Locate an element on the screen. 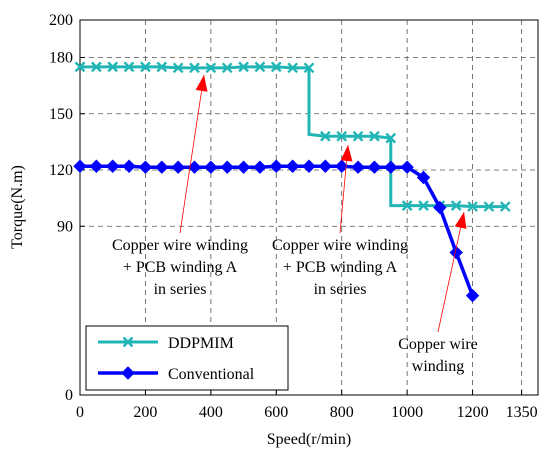 This screenshot has width=550, height=459. legend-item-1: Conventional is located at coordinates (176, 374).